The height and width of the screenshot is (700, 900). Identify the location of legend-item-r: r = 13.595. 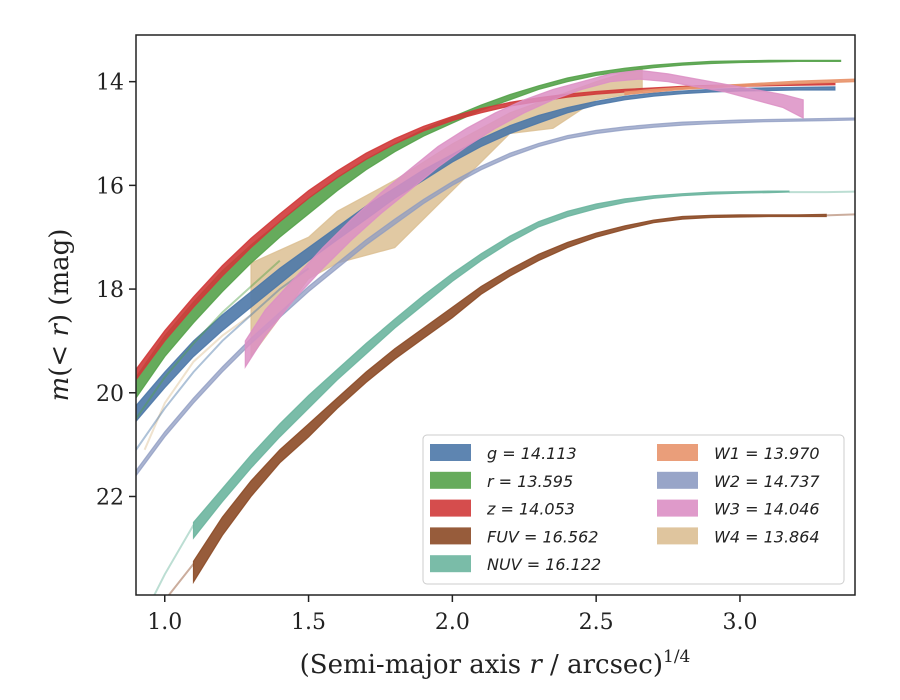
(501, 481).